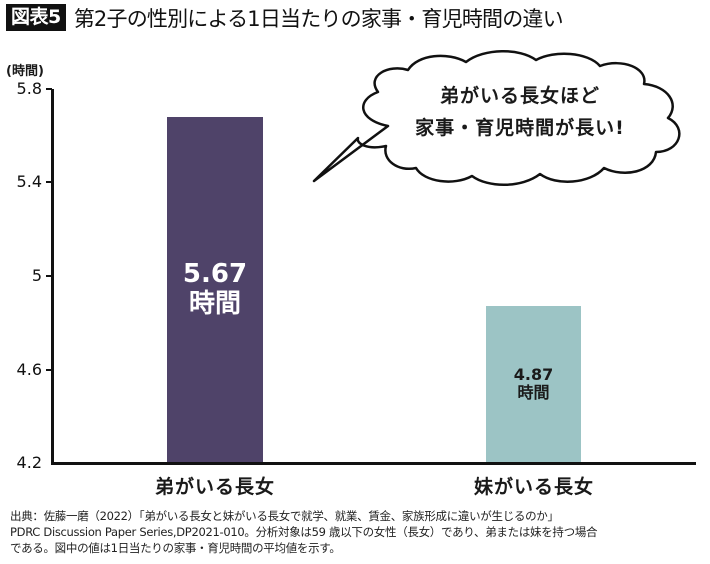 Image resolution: width=710 pixels, height=564 pixels. What do you see at coordinates (533, 487) in the screenshot?
I see `x-category-label: 妹がいる長女` at bounding box center [533, 487].